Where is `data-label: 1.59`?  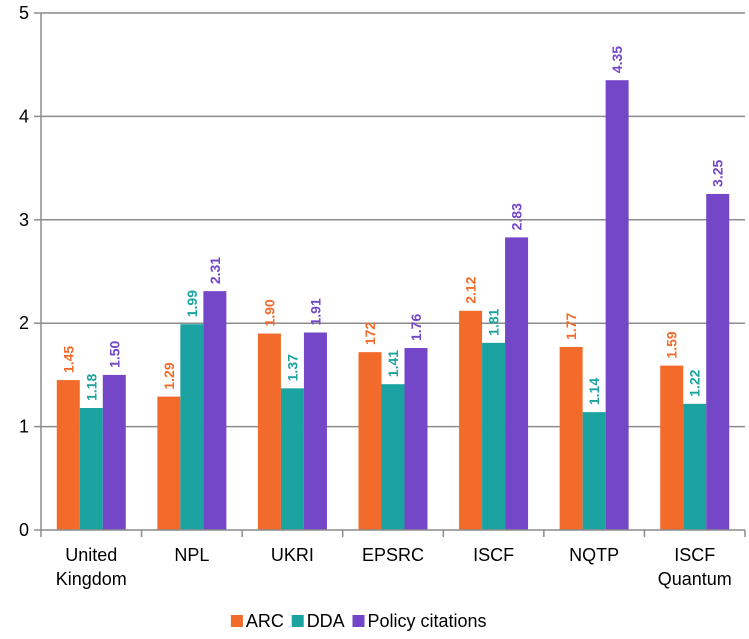
data-label: 1.59 is located at coordinates (672, 344).